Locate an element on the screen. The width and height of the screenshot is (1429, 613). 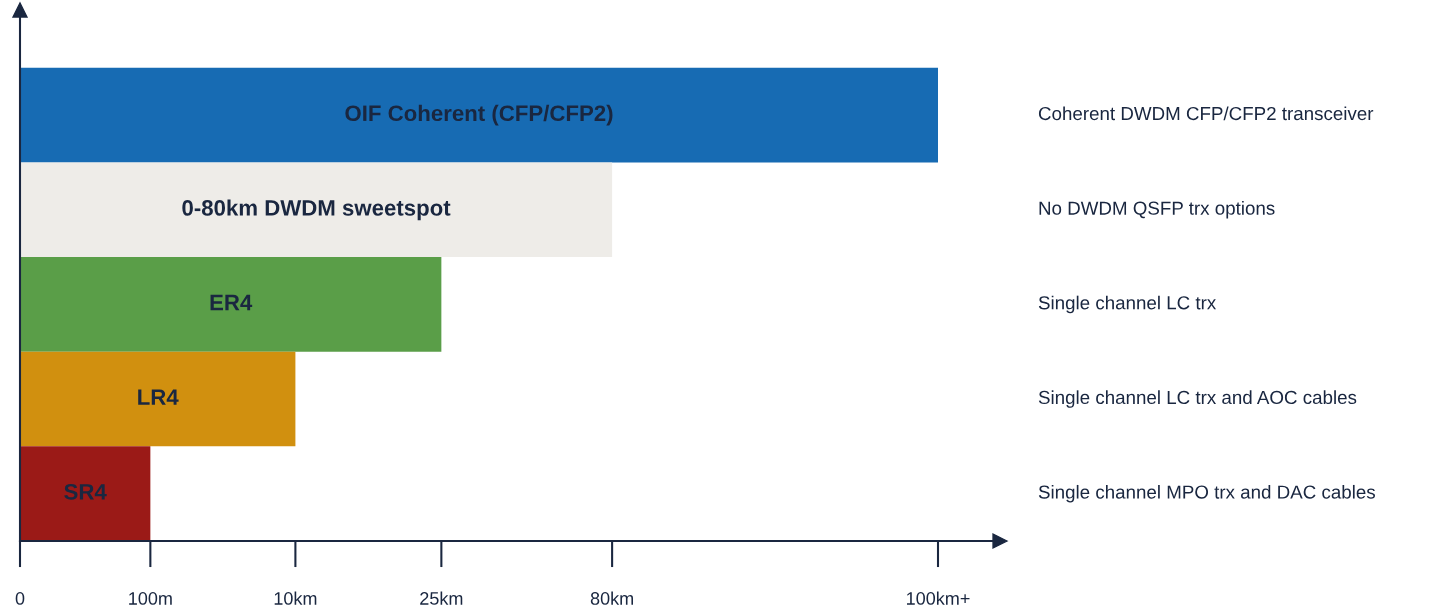
text: 80km is located at coordinates (611, 598).